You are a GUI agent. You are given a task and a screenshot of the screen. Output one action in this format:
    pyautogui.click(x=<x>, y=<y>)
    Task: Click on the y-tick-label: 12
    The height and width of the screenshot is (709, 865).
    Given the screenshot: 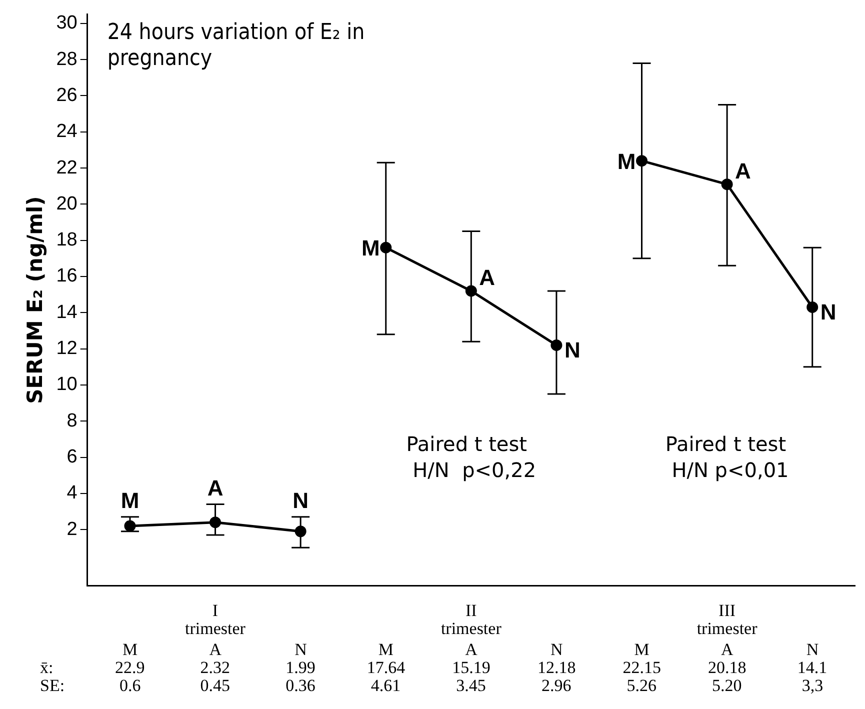 What is the action you would take?
    pyautogui.click(x=67, y=349)
    